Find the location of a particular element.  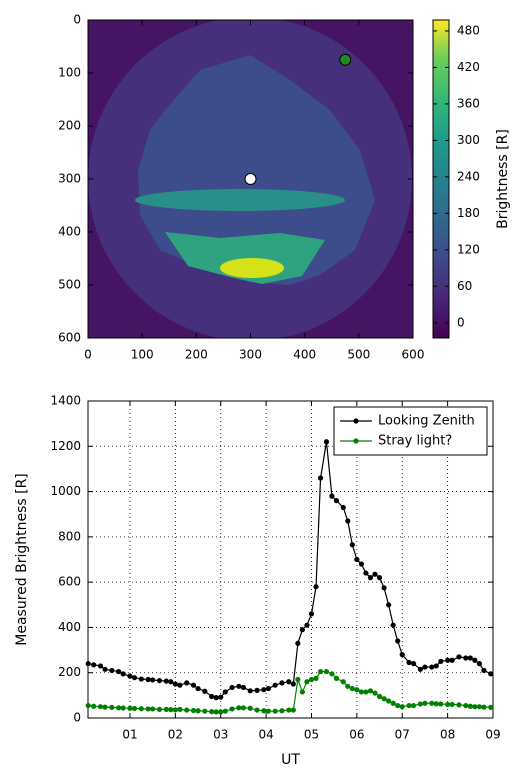

colorbar-tick-label: 420 is located at coordinates (468, 67).